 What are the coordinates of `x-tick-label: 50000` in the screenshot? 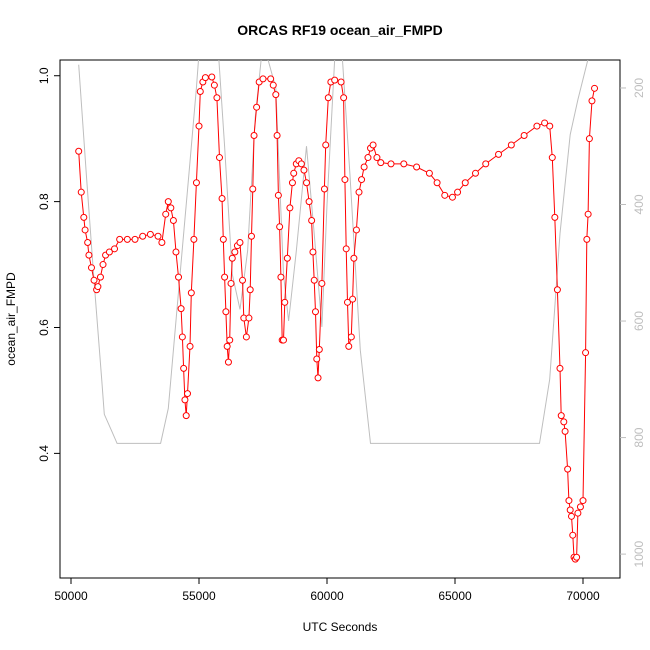 It's located at (71, 596).